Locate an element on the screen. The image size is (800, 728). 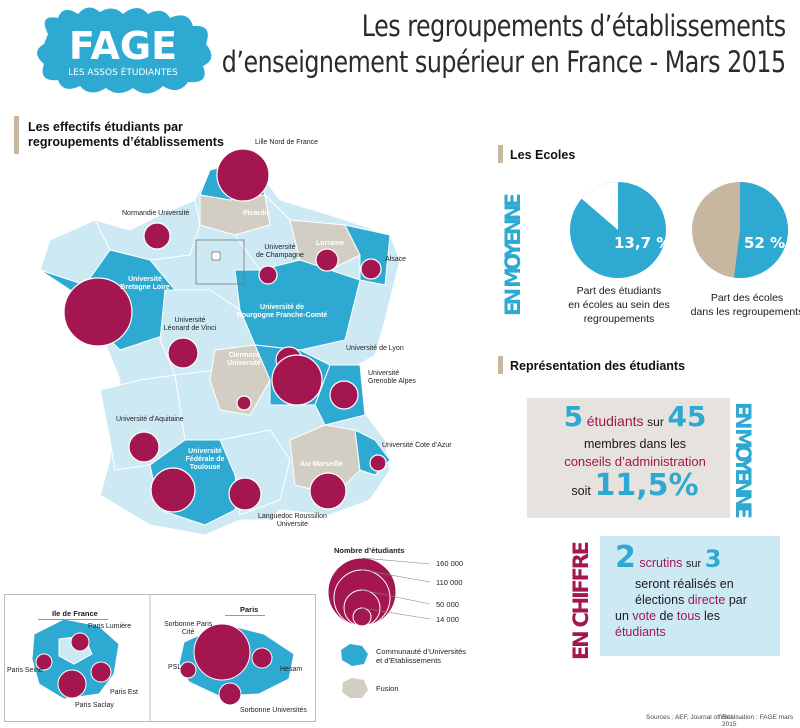
legend-title: Nombre d’étudiants is located at coordinates (369, 550).